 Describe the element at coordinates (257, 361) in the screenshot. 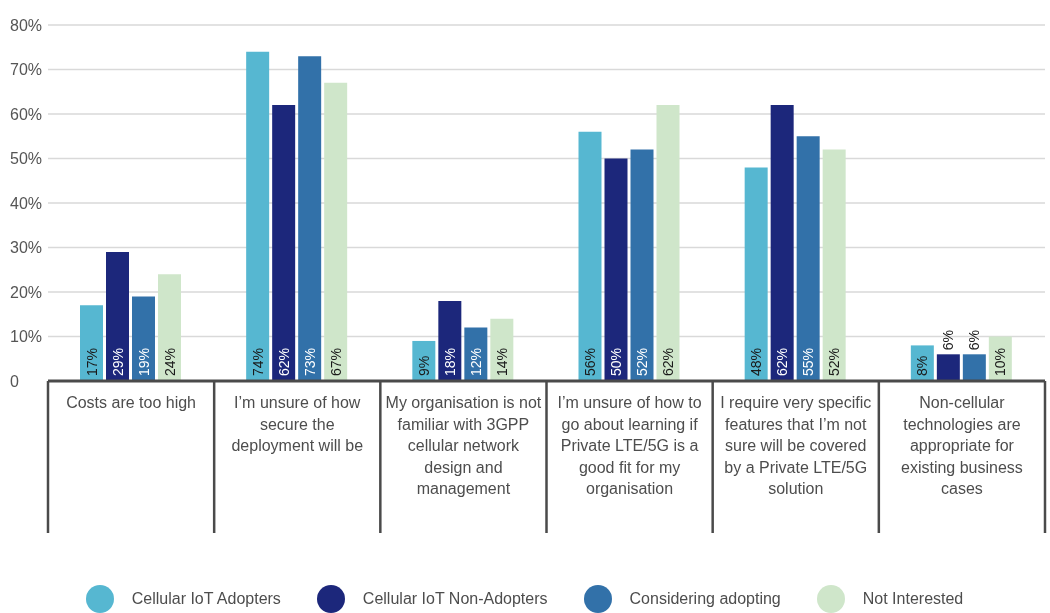

I see `data-label: 74%` at that location.